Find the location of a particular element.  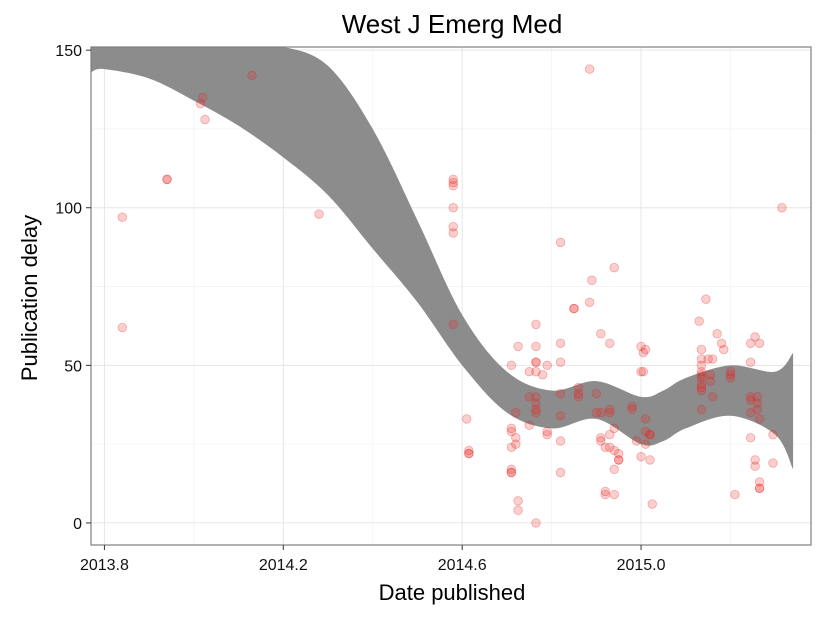

x-tick-label: 2014.6 is located at coordinates (462, 565).